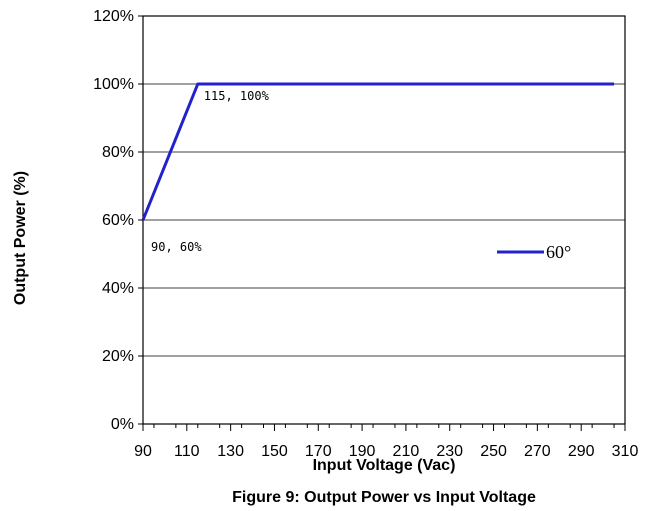  I want to click on y-tick-label: 0%, so click(122, 424).